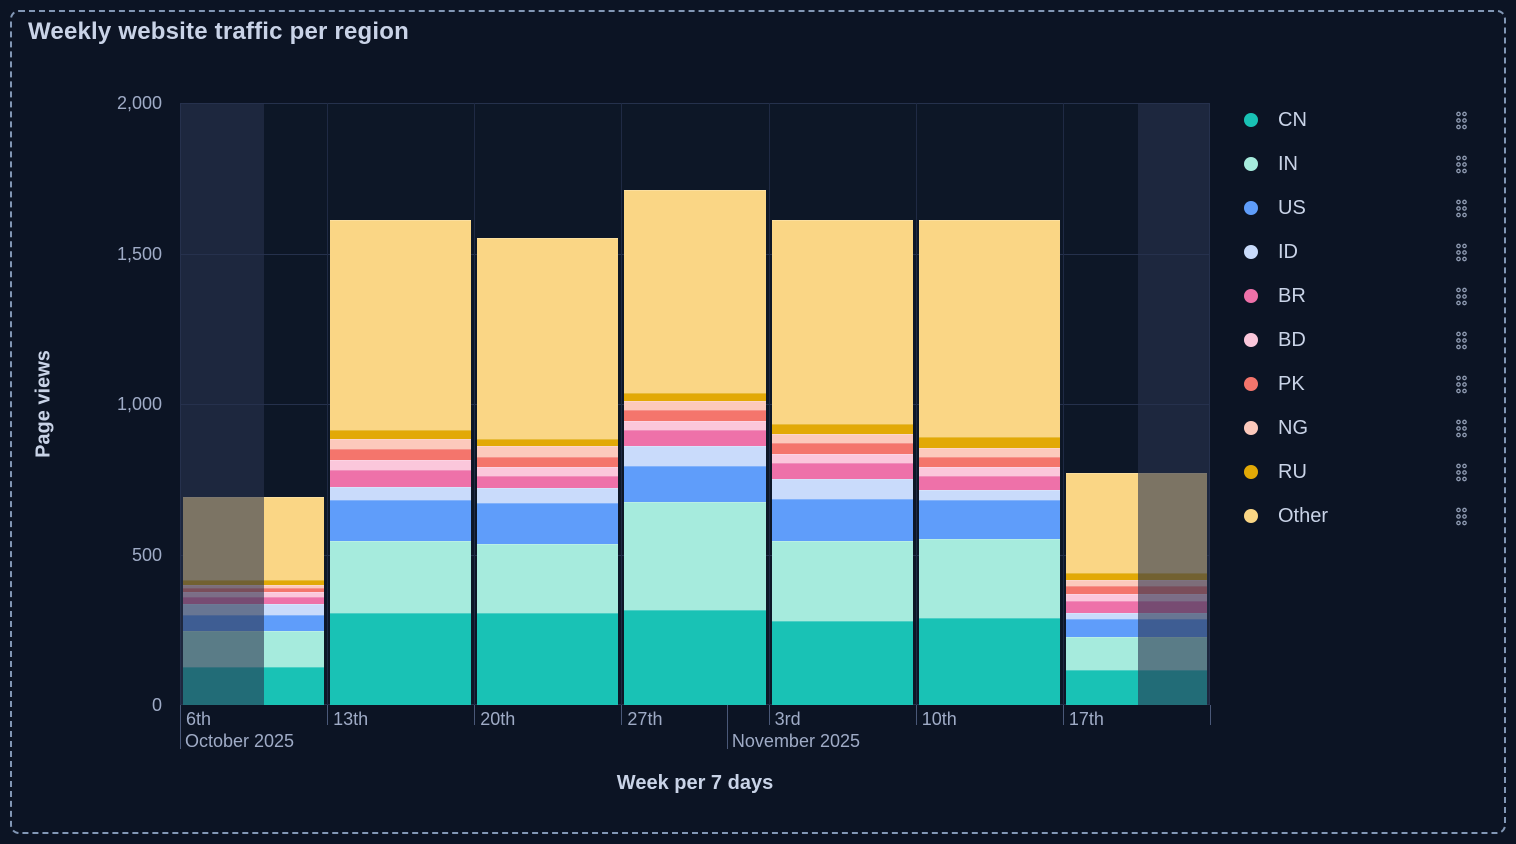 This screenshot has height=844, width=1516. What do you see at coordinates (43, 404) in the screenshot?
I see `y-axis-title: Page views` at bounding box center [43, 404].